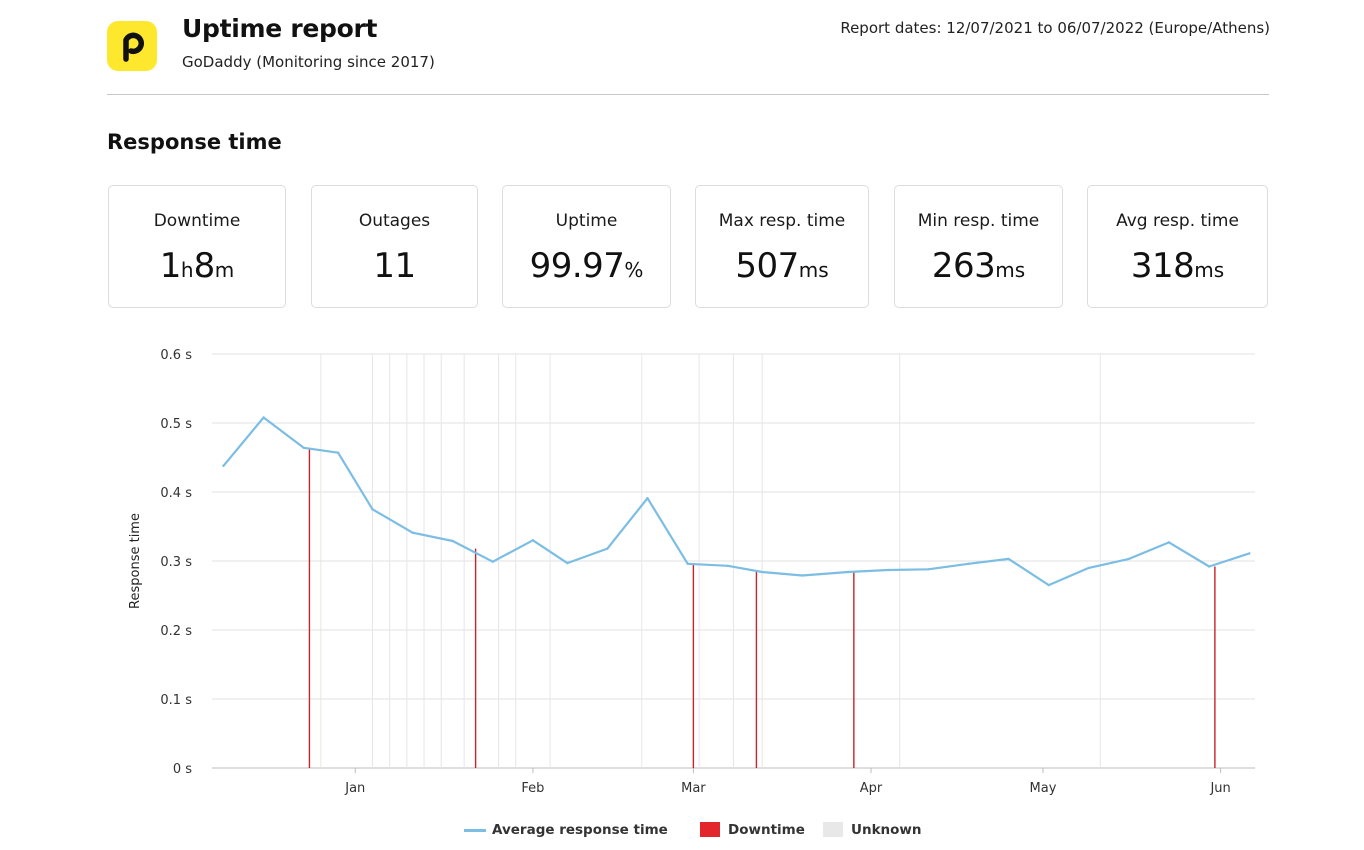  What do you see at coordinates (176, 700) in the screenshot?
I see `y-tick-label: 0.1 s` at bounding box center [176, 700].